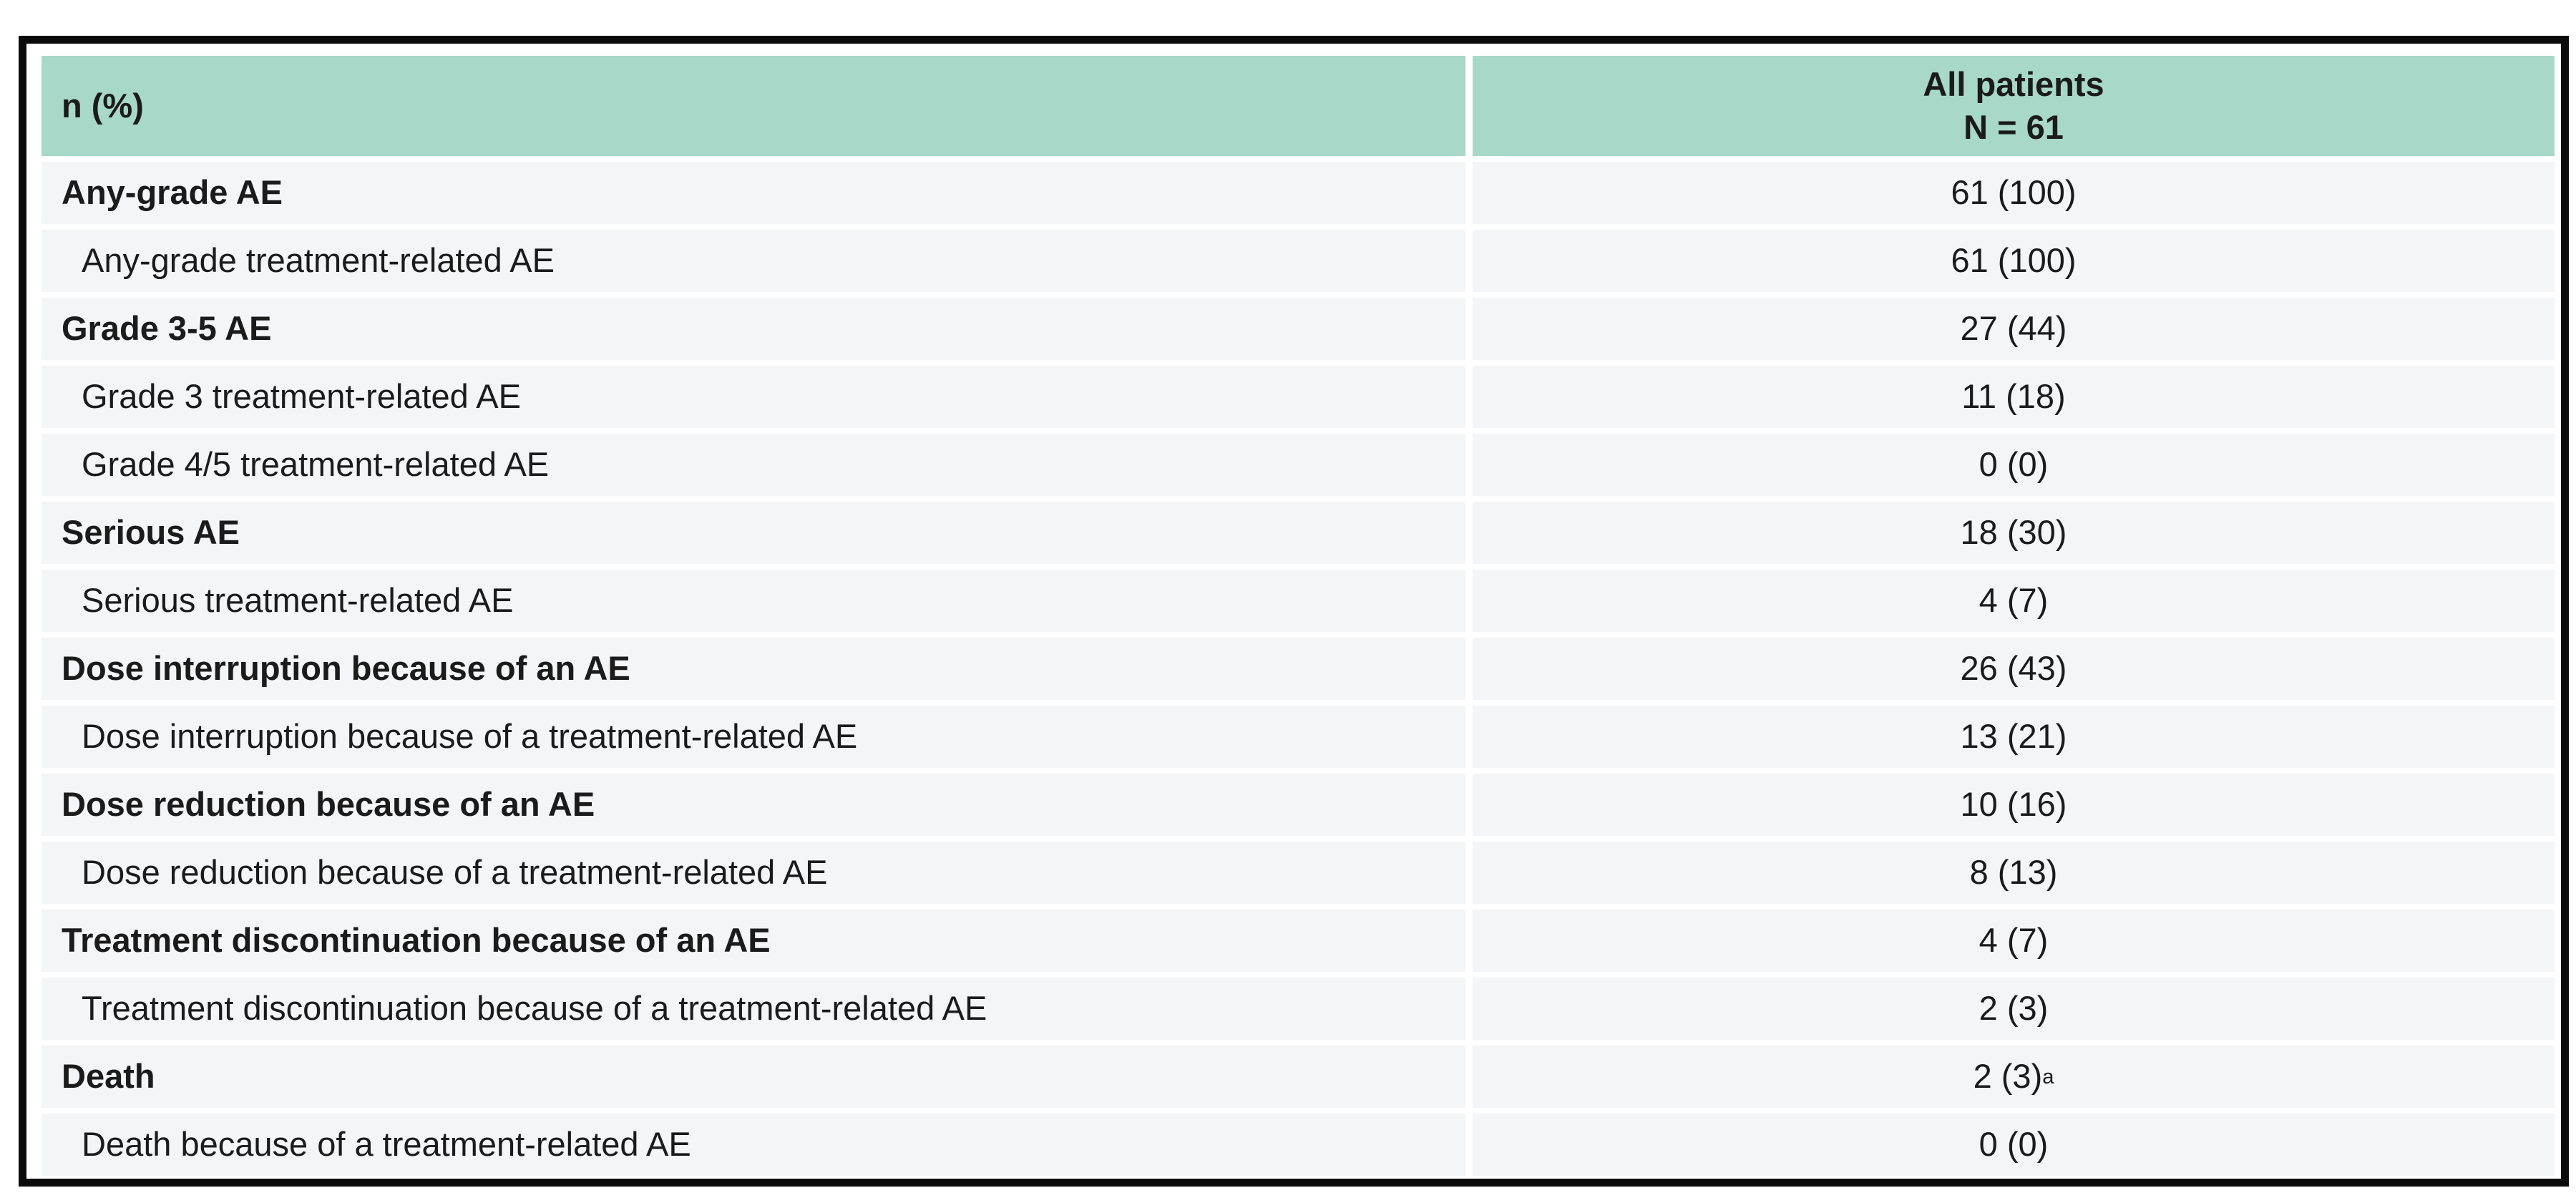 The width and height of the screenshot is (2576, 1203). I want to click on row-value: 11 (18), so click(2014, 397).